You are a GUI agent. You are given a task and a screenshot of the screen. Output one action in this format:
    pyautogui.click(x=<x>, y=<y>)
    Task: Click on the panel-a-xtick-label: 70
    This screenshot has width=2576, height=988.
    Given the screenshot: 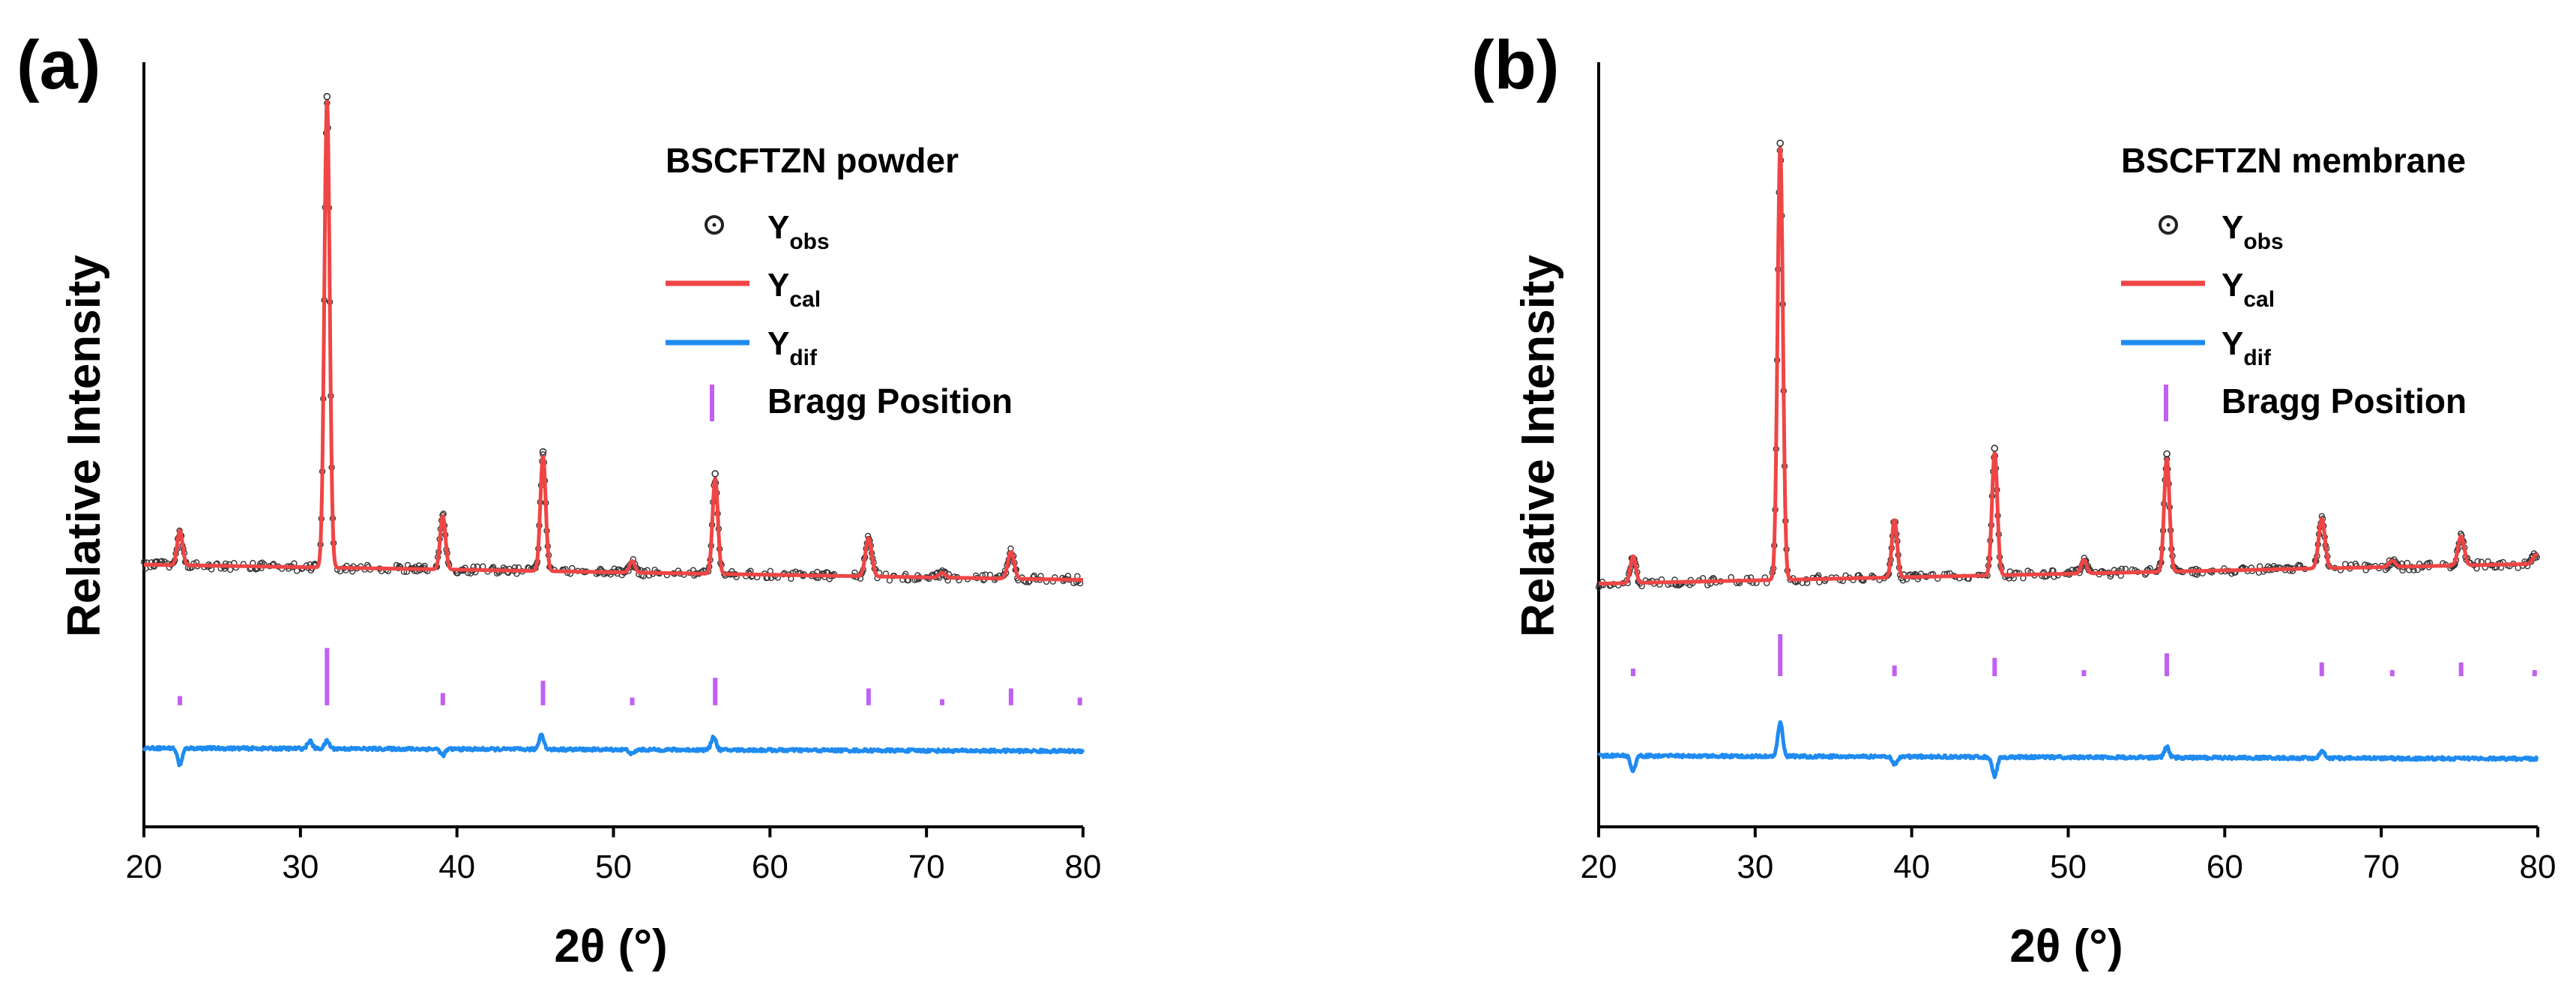 What is the action you would take?
    pyautogui.click(x=927, y=867)
    